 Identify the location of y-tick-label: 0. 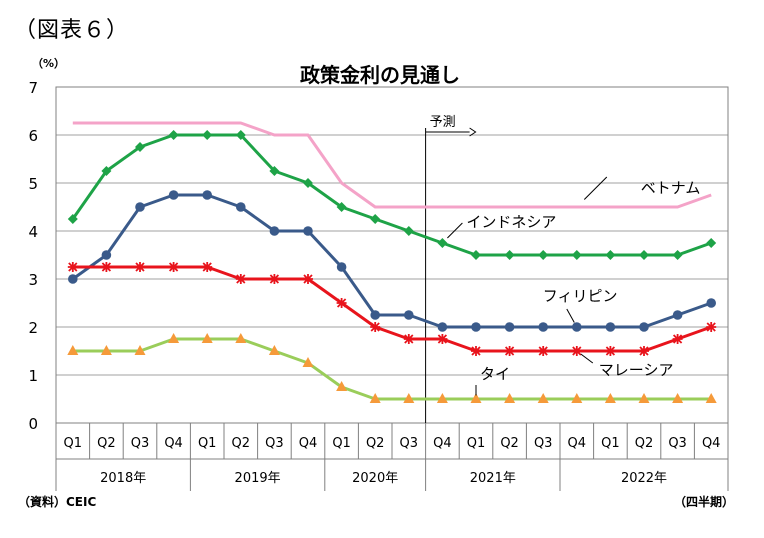
(33, 424).